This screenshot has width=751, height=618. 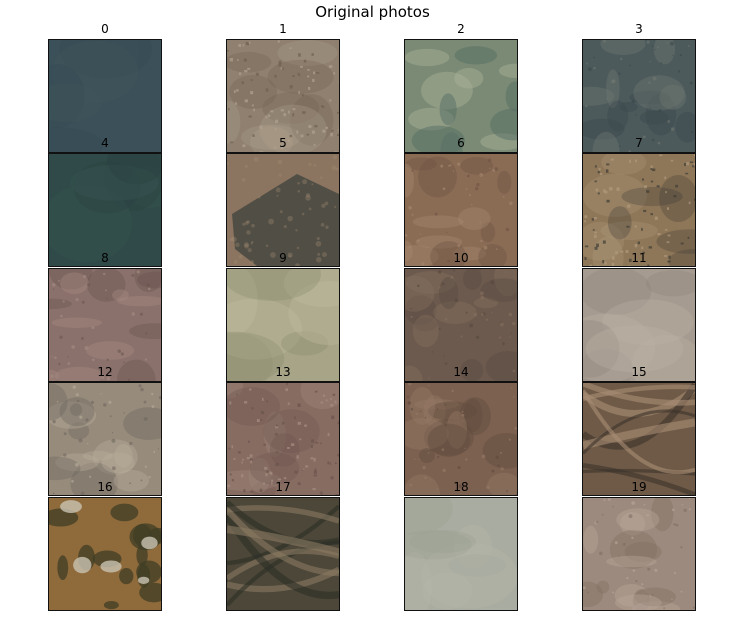 I want to click on photo-index-label: 14, so click(x=461, y=372).